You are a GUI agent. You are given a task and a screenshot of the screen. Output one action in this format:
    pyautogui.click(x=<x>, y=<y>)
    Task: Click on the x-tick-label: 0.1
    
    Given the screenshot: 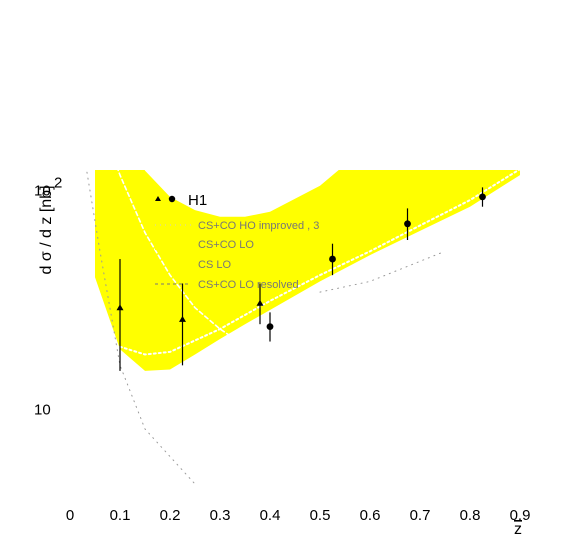 What is the action you would take?
    pyautogui.click(x=120, y=515)
    